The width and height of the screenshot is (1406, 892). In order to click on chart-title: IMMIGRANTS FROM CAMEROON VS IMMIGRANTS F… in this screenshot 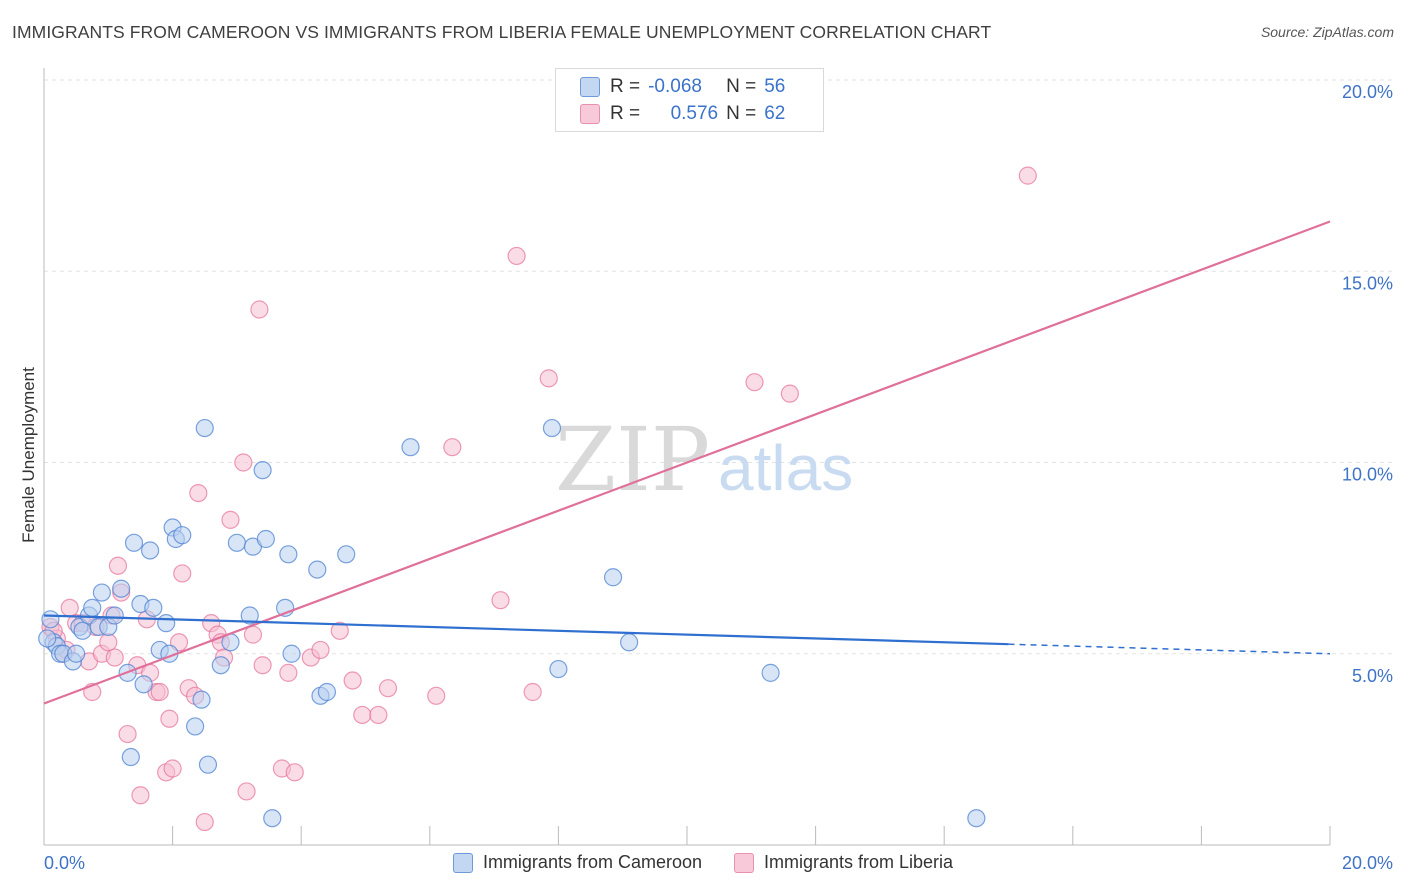, I will do `click(502, 32)`.